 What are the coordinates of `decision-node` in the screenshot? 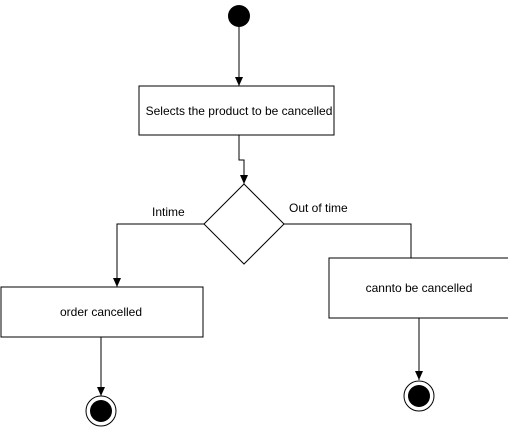 It's located at (244, 224).